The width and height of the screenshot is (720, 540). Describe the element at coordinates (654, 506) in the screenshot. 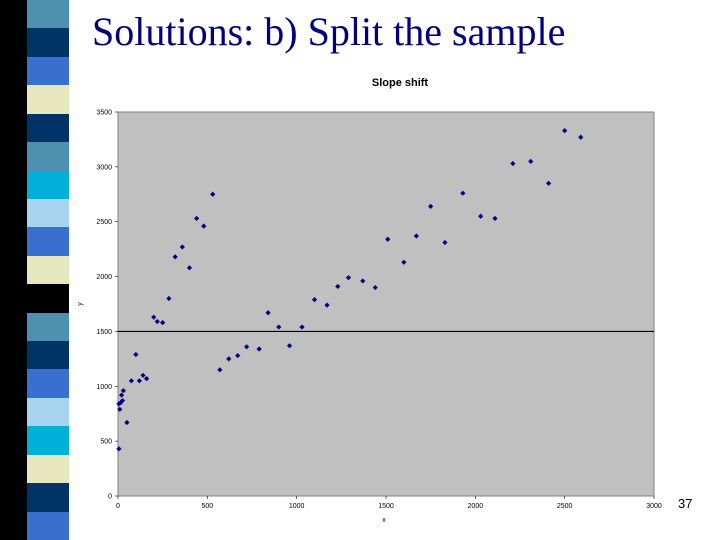

I see `x-tick-label: 3000` at that location.